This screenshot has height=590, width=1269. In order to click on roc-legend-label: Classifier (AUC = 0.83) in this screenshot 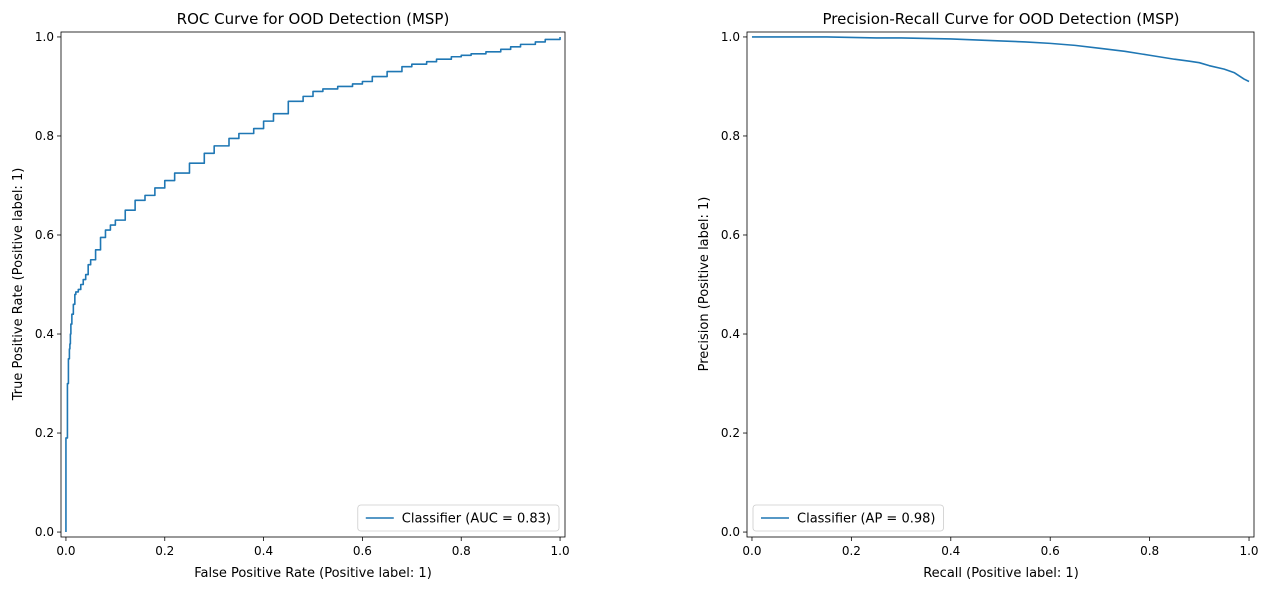, I will do `click(476, 519)`.